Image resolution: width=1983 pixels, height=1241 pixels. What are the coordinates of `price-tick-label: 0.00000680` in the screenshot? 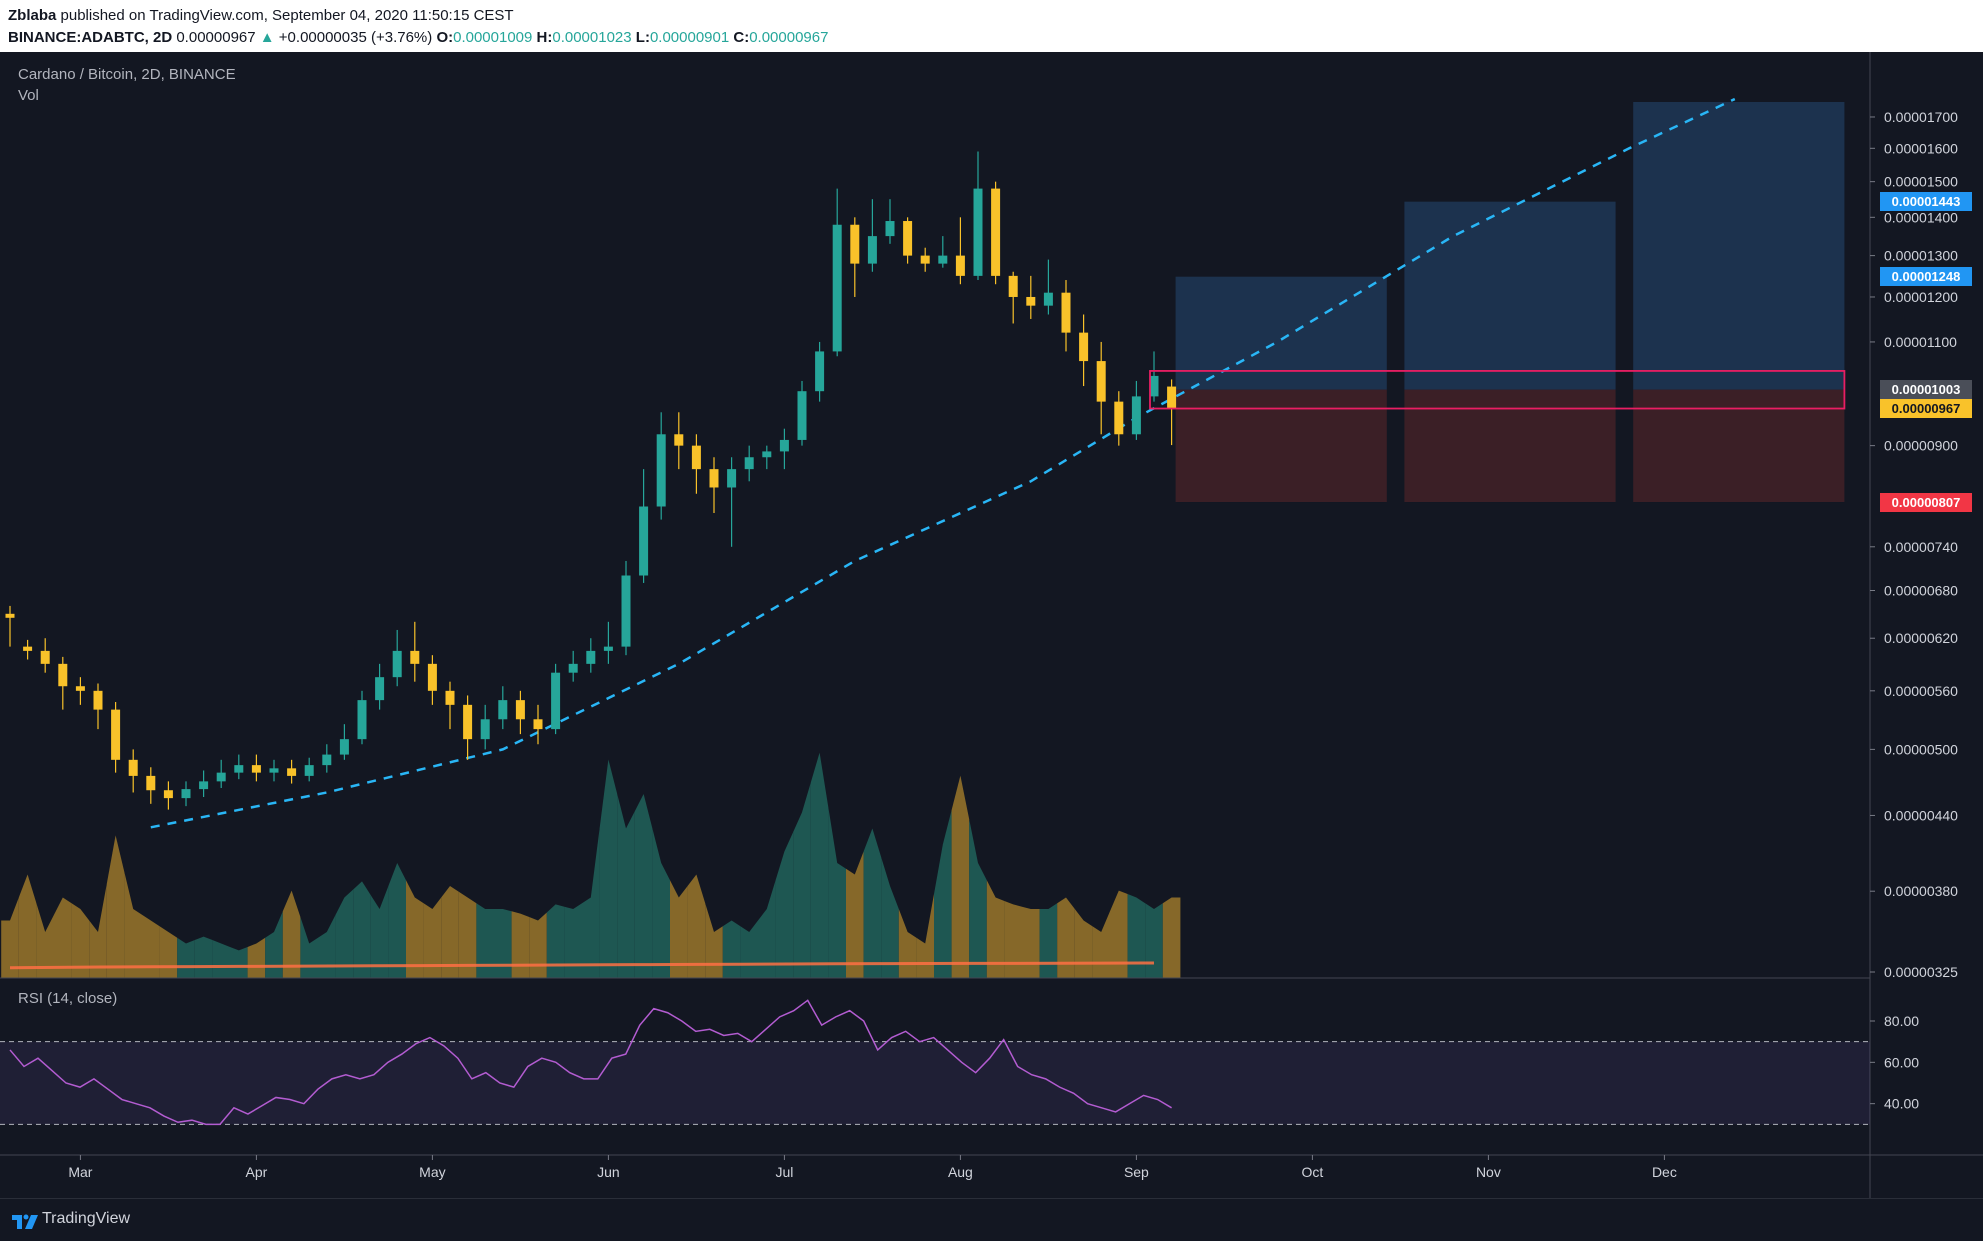 It's located at (1921, 590).